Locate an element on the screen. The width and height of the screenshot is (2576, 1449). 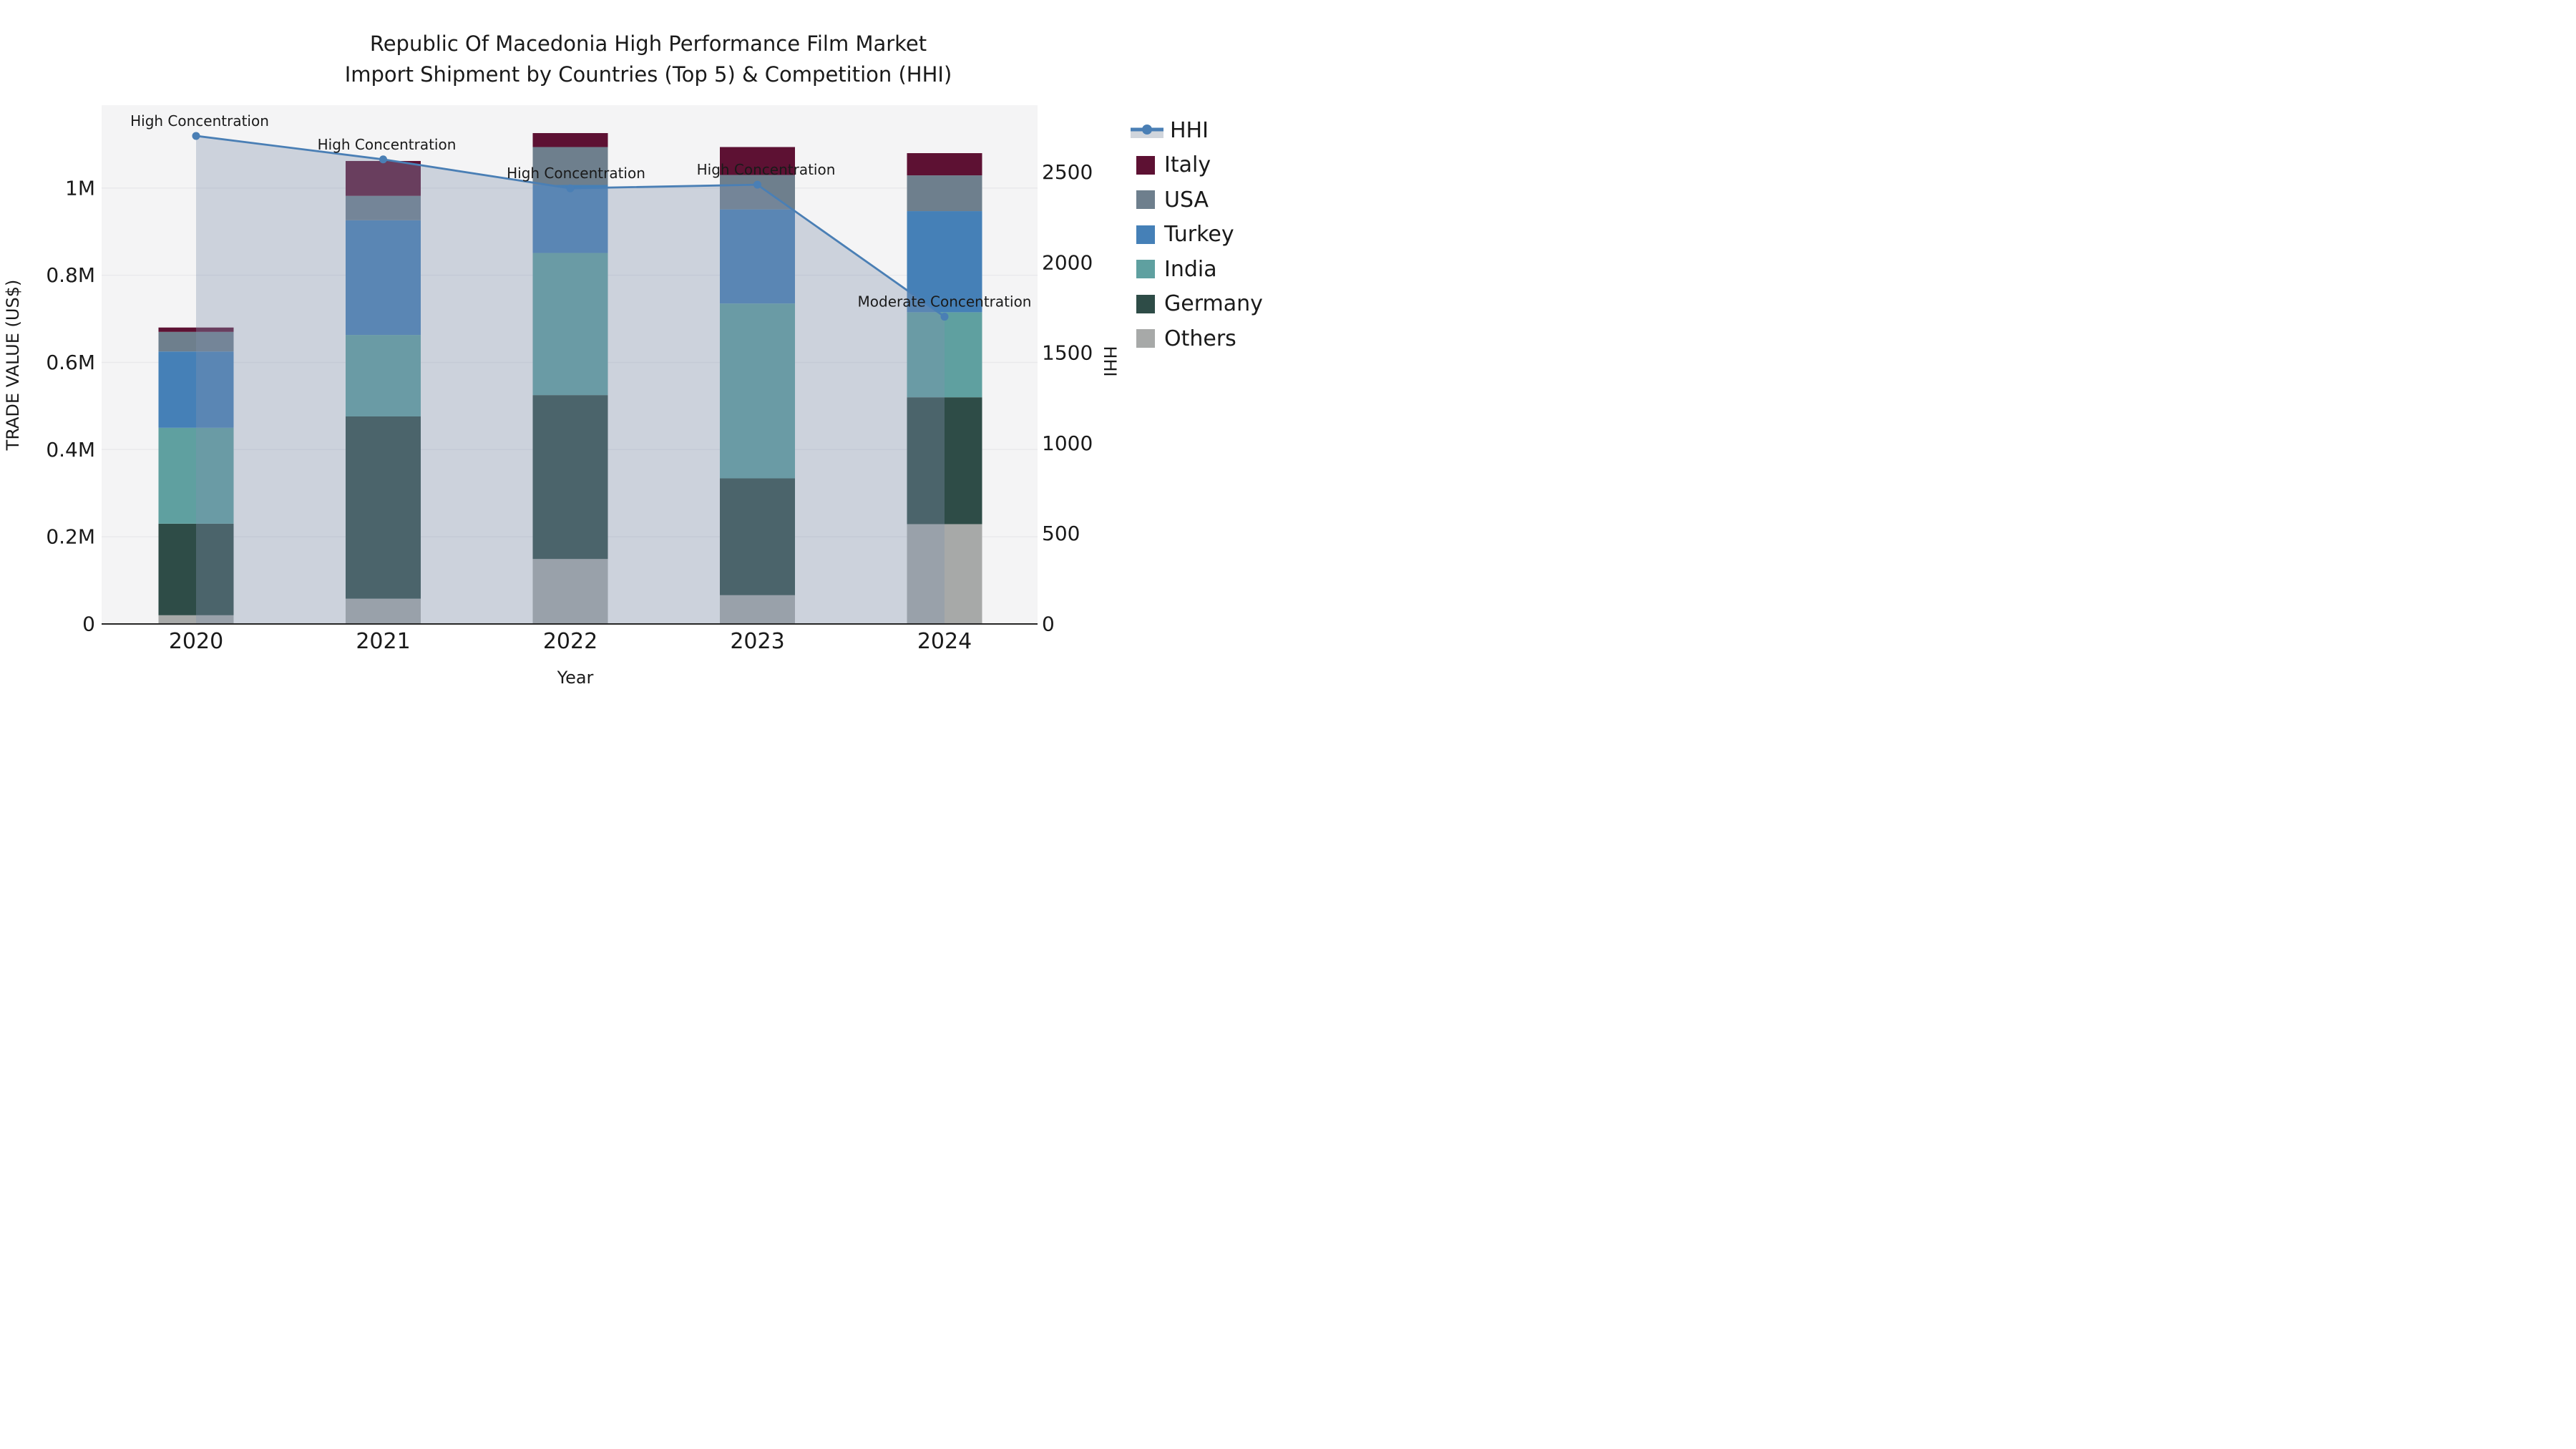
legend-label-india: India is located at coordinates (1190, 269).